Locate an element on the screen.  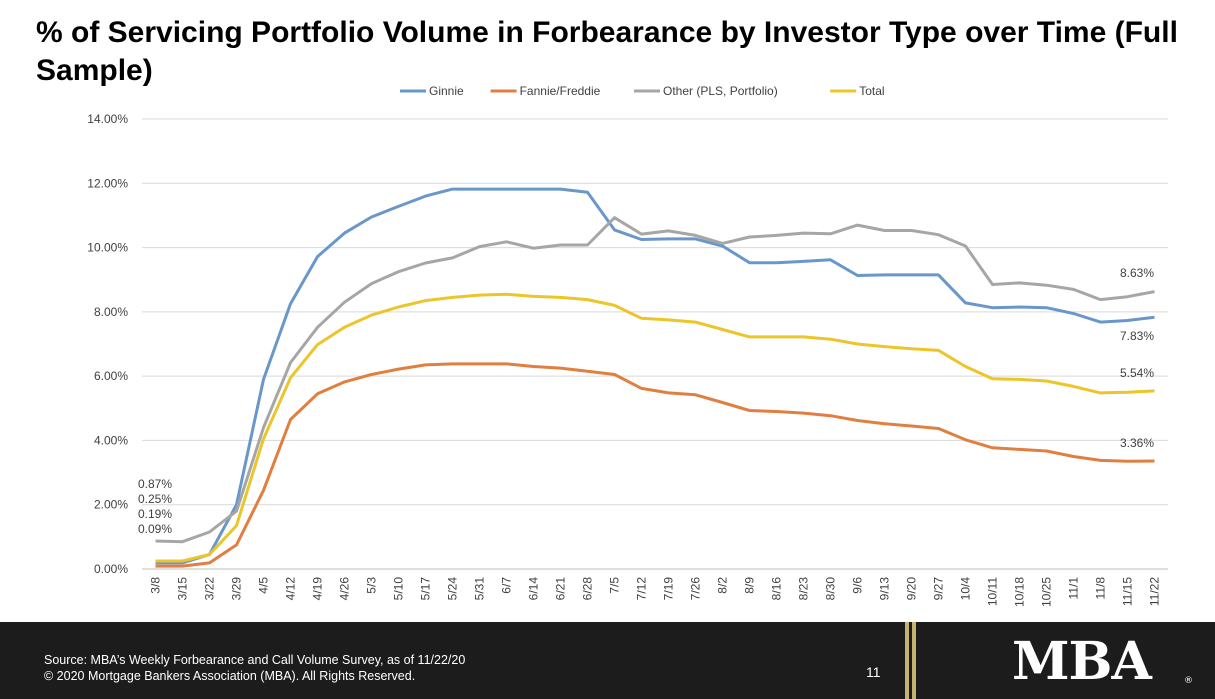
x-tick-label: 6/7 is located at coordinates (507, 585).